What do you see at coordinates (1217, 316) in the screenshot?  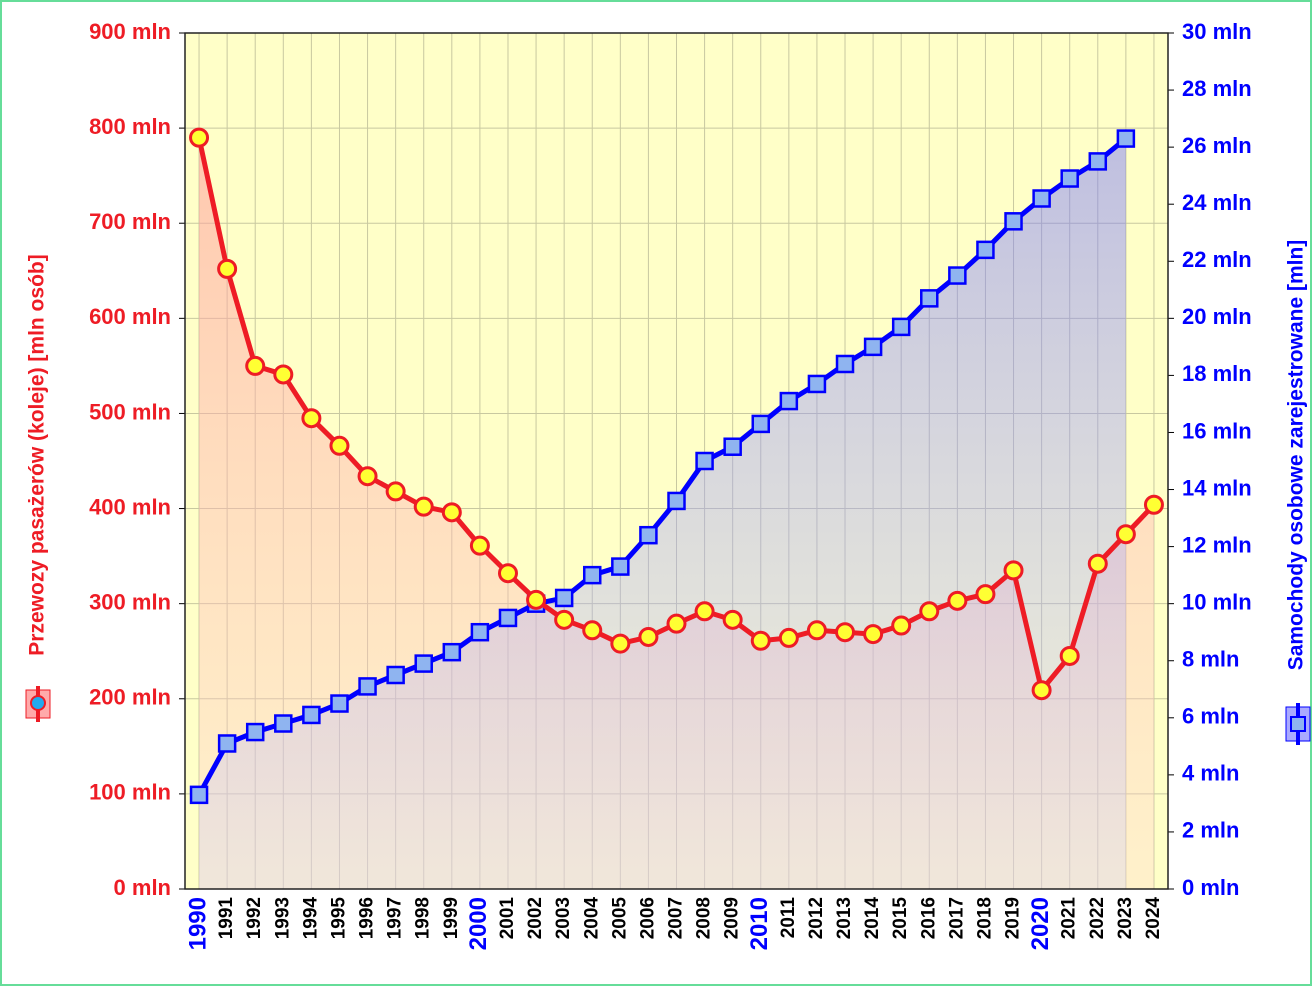 I see `y2-tick-label: 20 mln` at bounding box center [1217, 316].